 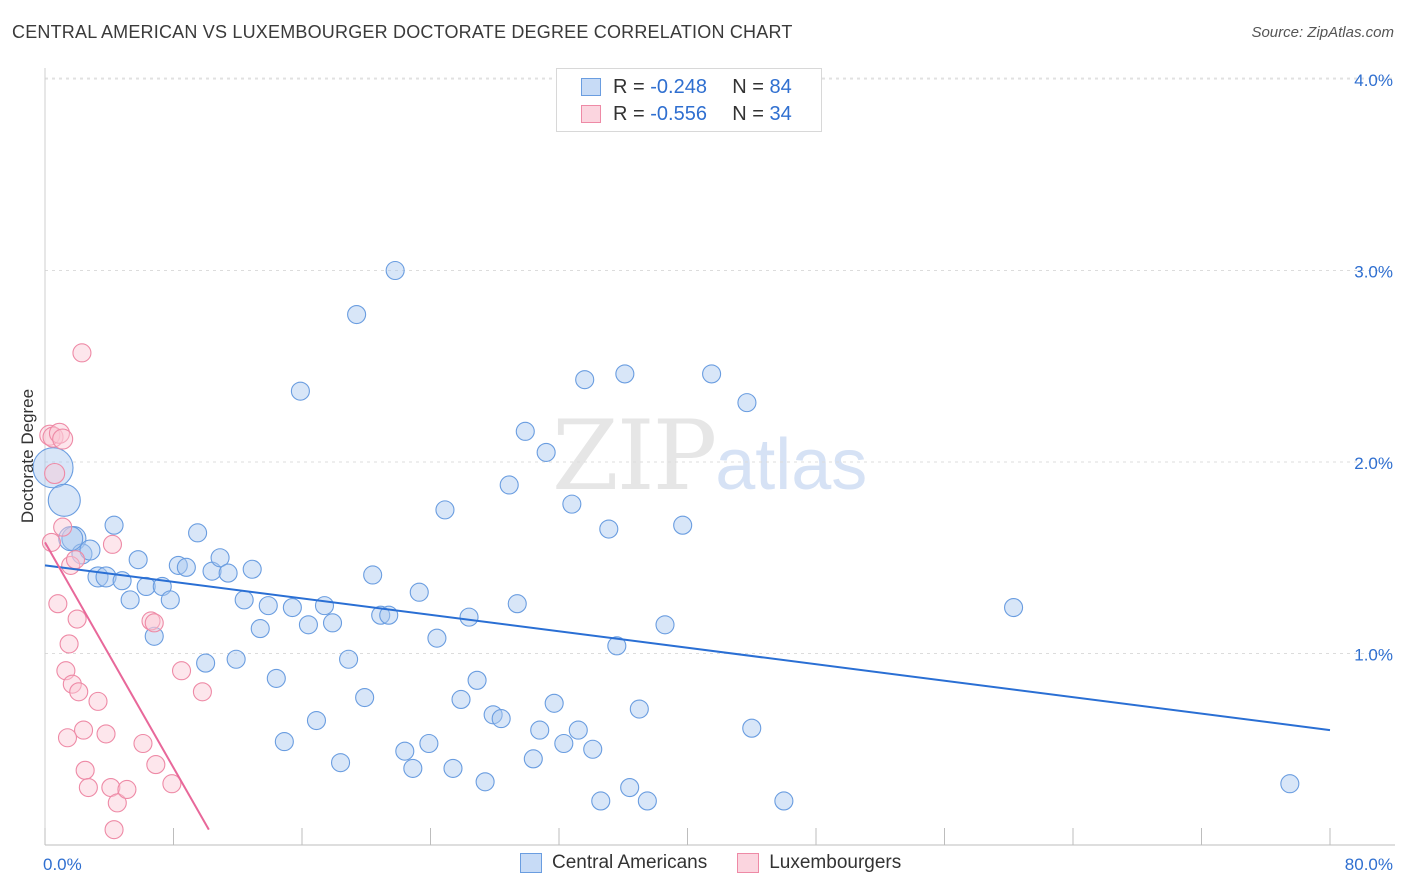 I want to click on x-tick-label: 80.0%, so click(x=1369, y=864).